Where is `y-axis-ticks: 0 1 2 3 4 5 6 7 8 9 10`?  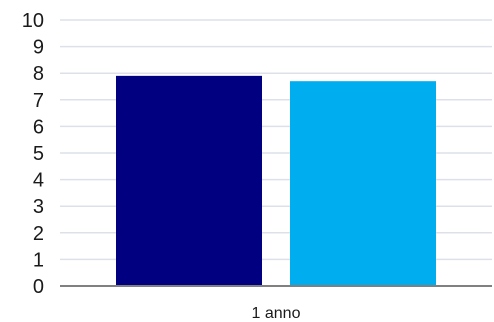
y-axis-ticks: 0 1 2 3 4 5 6 7 8 9 10 is located at coordinates (33, 154).